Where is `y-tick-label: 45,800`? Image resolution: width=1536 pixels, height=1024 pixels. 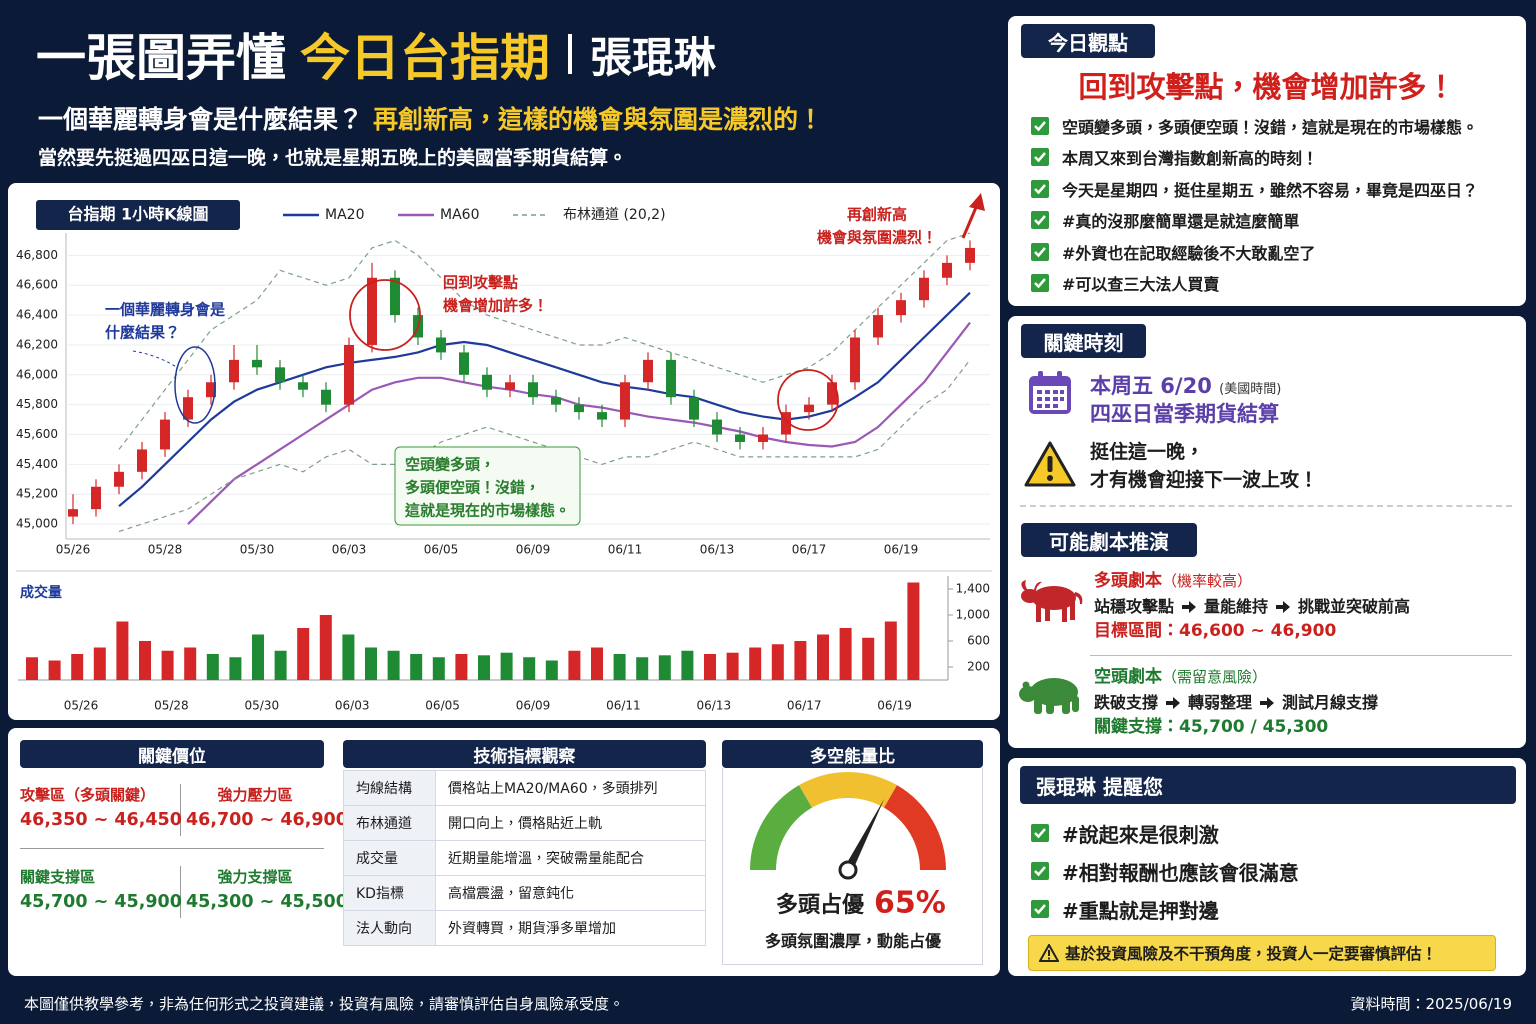
y-tick-label: 45,800 is located at coordinates (37, 404).